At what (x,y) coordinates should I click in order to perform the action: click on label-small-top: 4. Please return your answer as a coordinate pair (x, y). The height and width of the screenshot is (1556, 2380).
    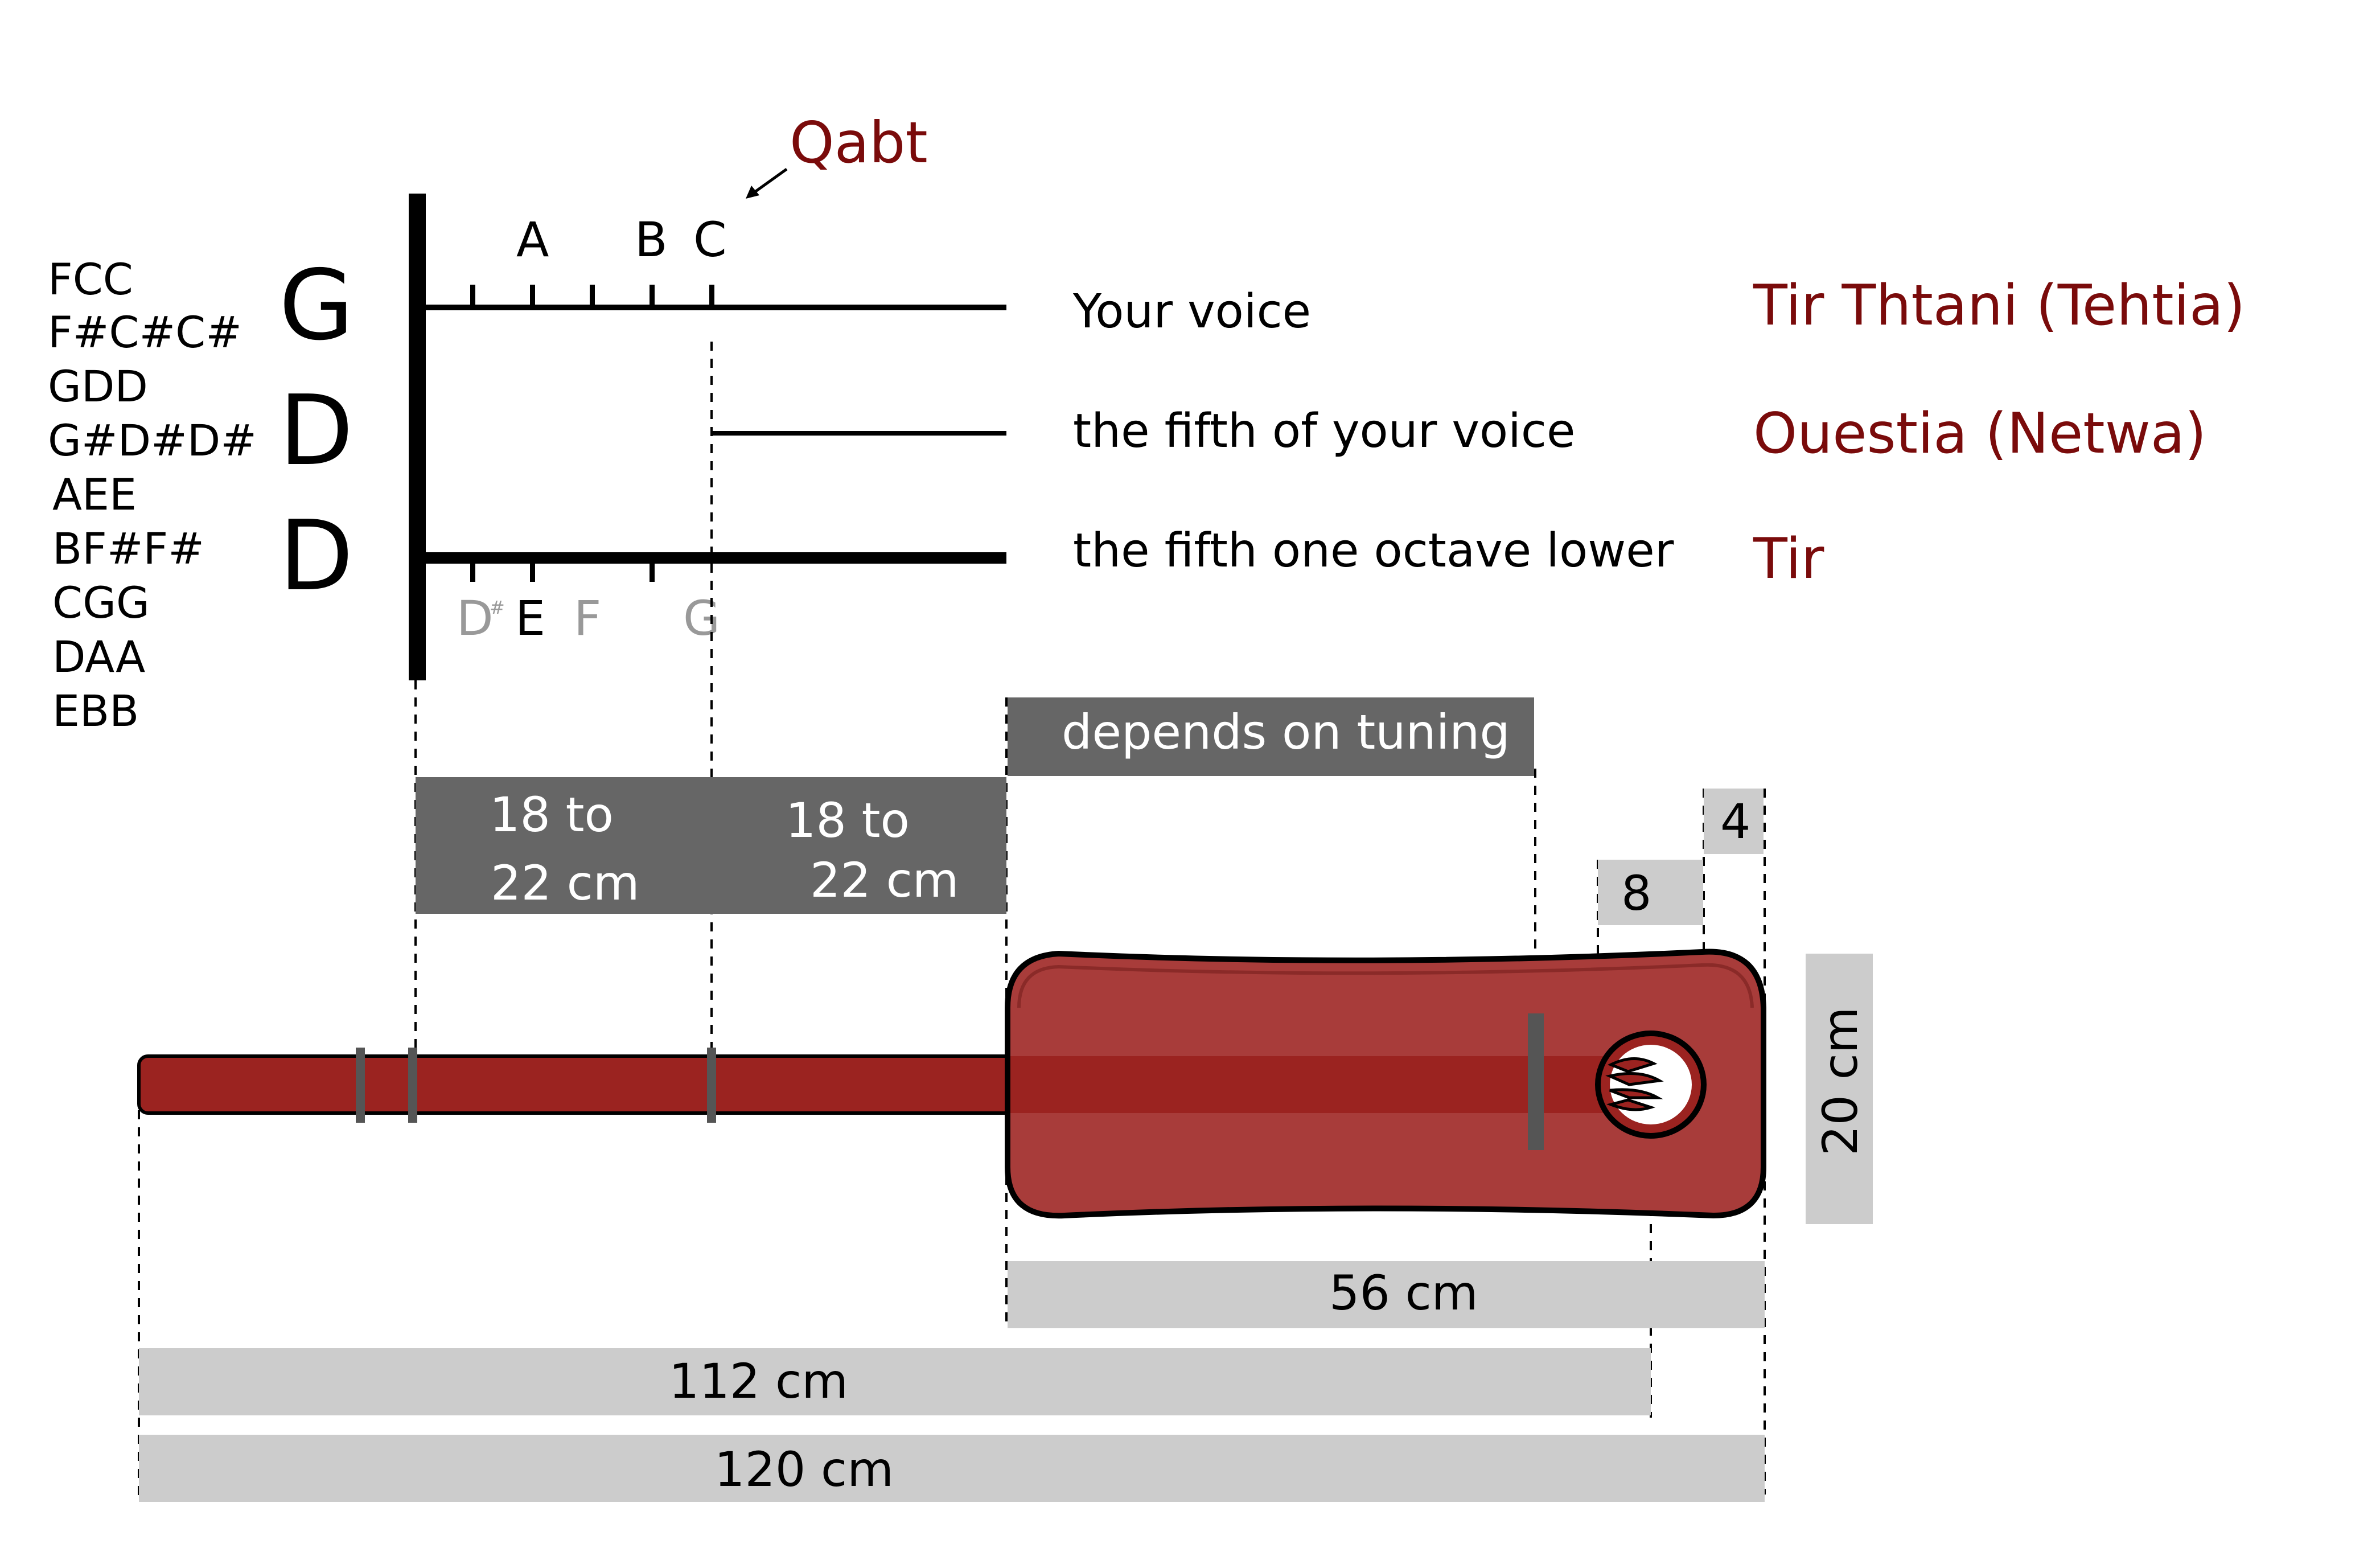
    Looking at the image, I should click on (1735, 822).